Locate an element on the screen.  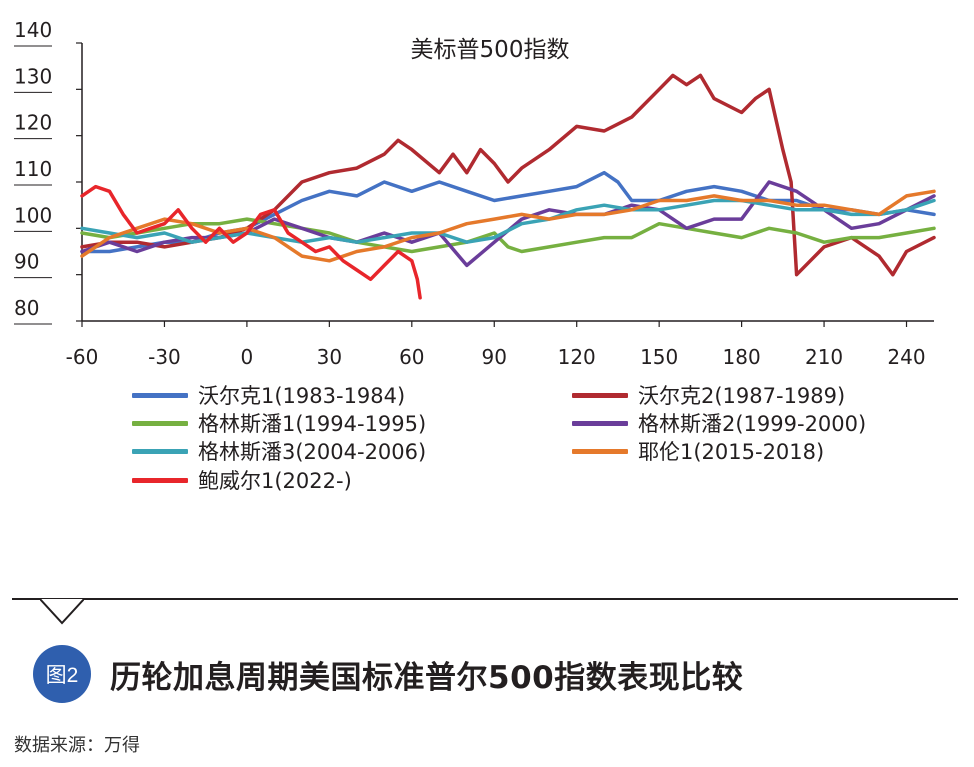
x-tick-label: 180 is located at coordinates (742, 357).